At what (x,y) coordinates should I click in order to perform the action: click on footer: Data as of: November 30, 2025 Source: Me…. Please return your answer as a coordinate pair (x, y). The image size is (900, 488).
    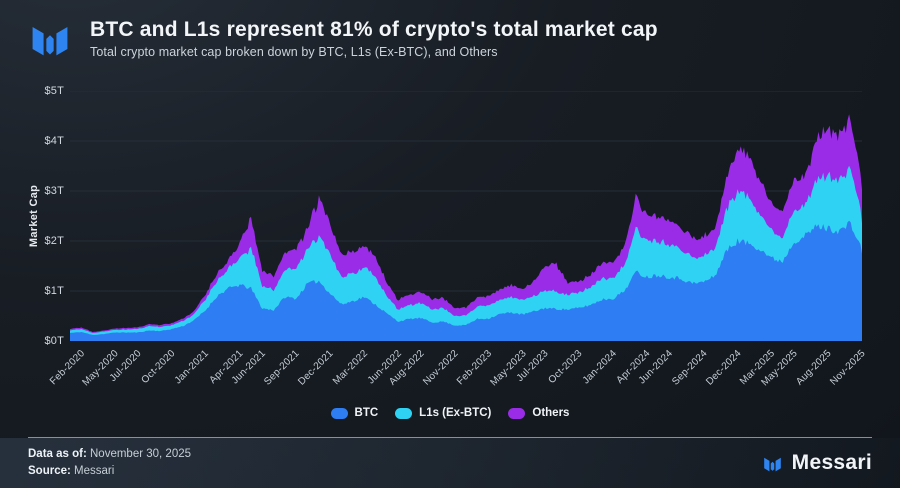
    Looking at the image, I should click on (450, 463).